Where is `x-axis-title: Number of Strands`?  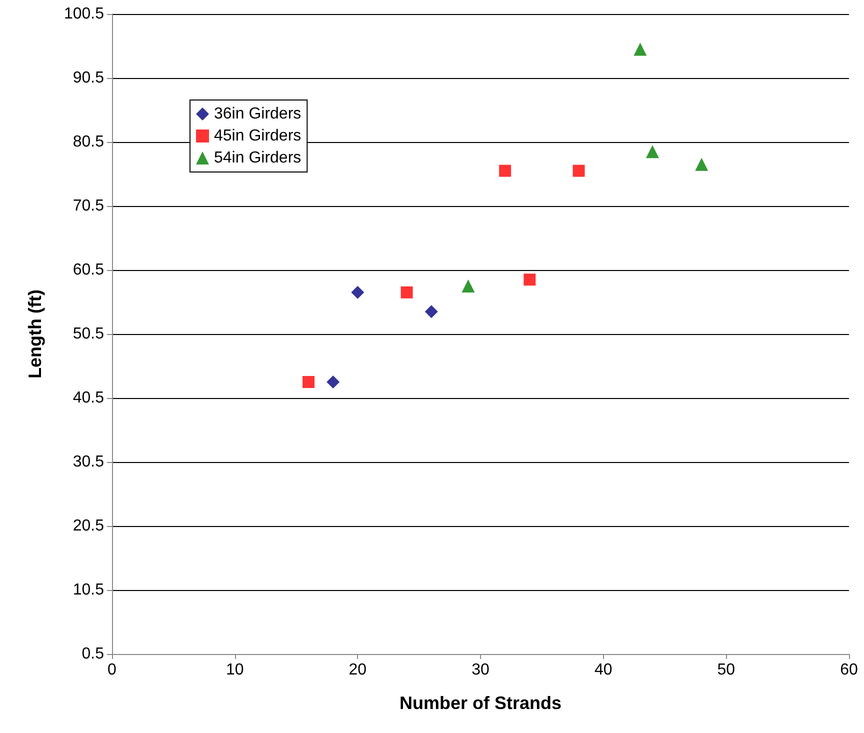 x-axis-title: Number of Strands is located at coordinates (480, 703).